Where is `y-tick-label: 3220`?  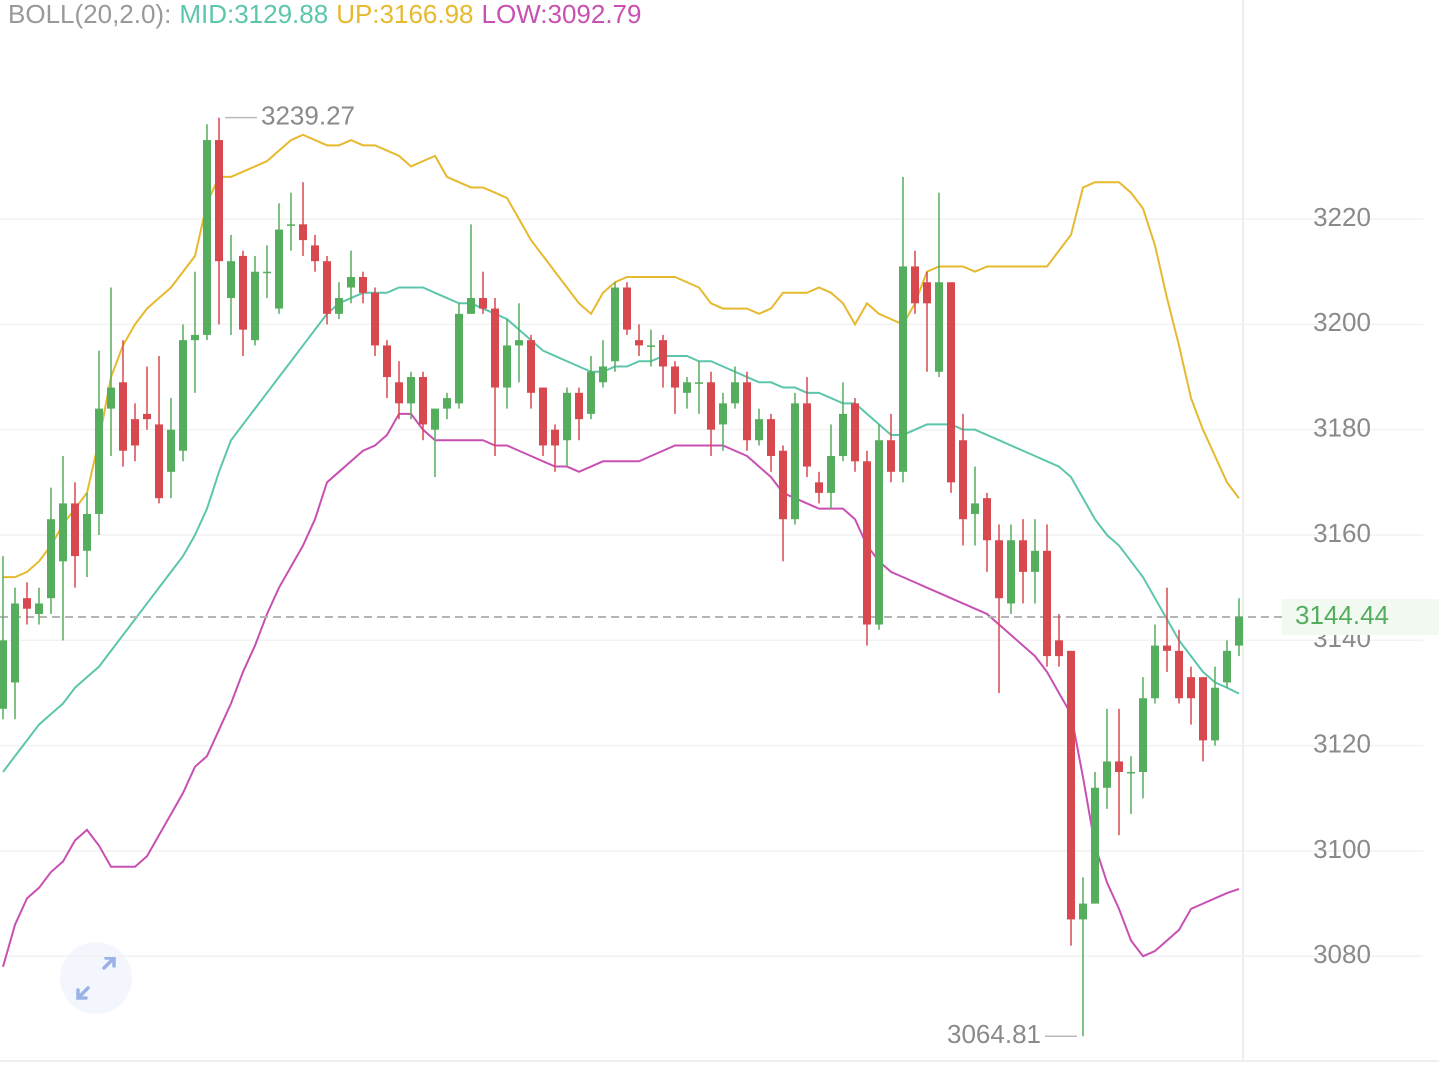
y-tick-label: 3220 is located at coordinates (1342, 217).